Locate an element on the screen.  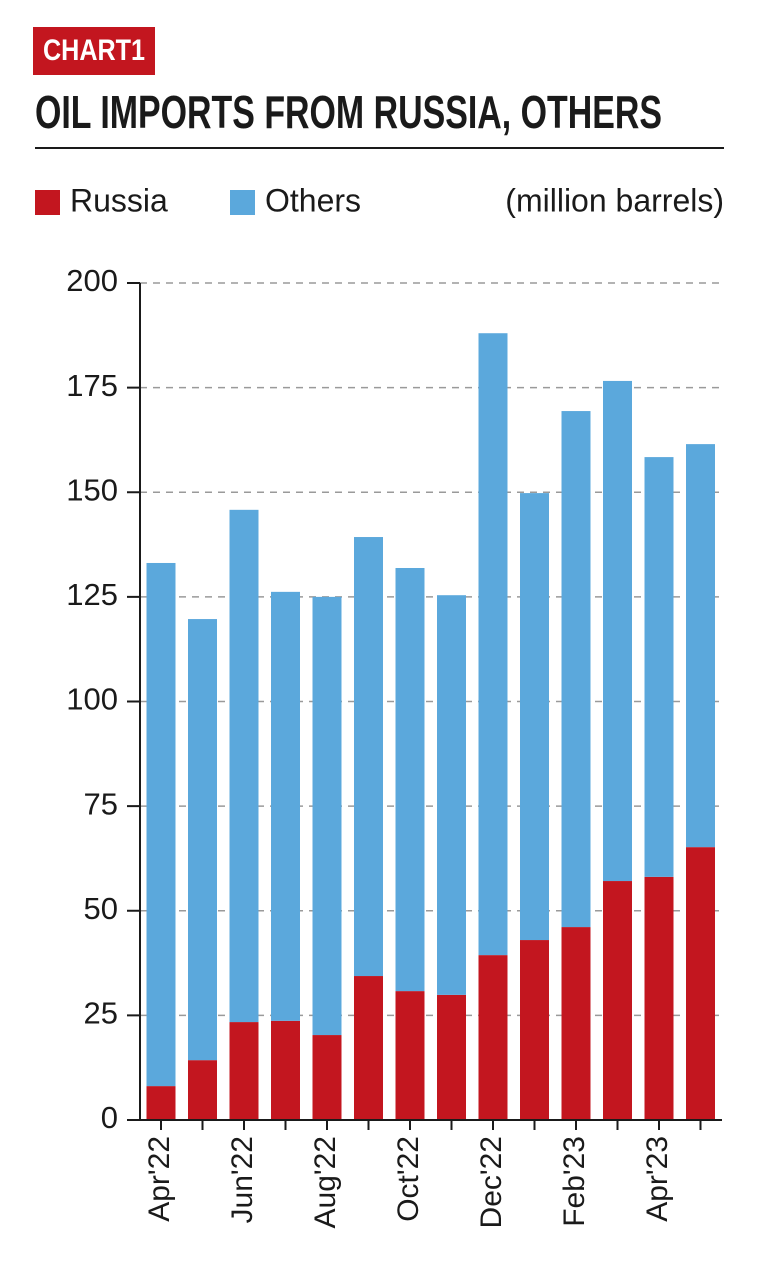
x-tick-label: Oct'22 is located at coordinates (408, 1179).